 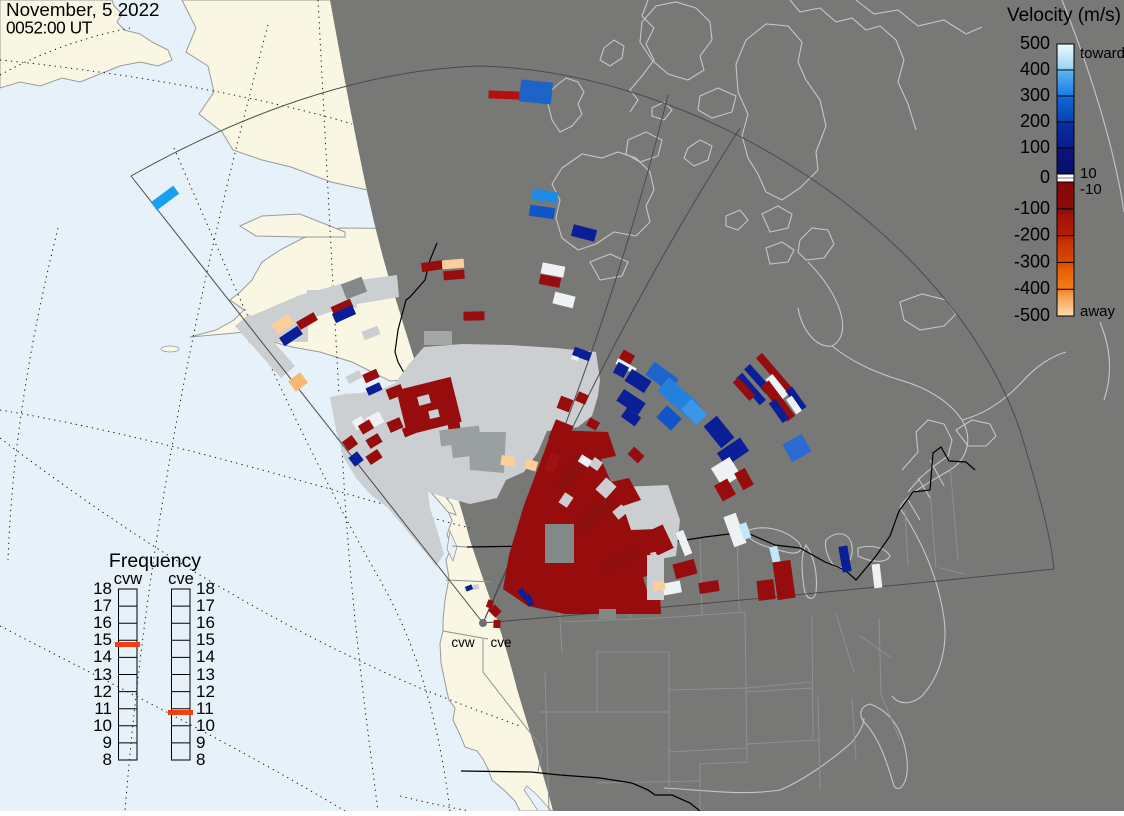 What do you see at coordinates (1032, 288) in the screenshot?
I see `svg-text: -400` at bounding box center [1032, 288].